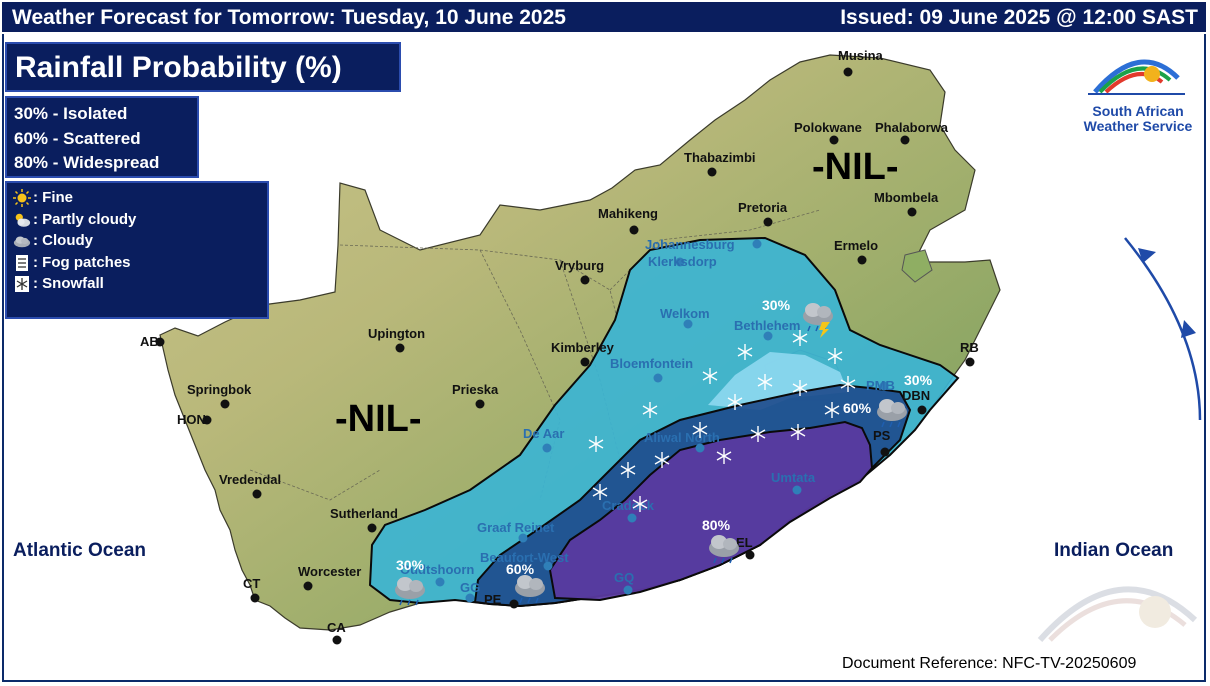 This screenshot has height=686, width=1210. Describe the element at coordinates (970, 362) in the screenshot. I see `city-dot-rb` at that location.